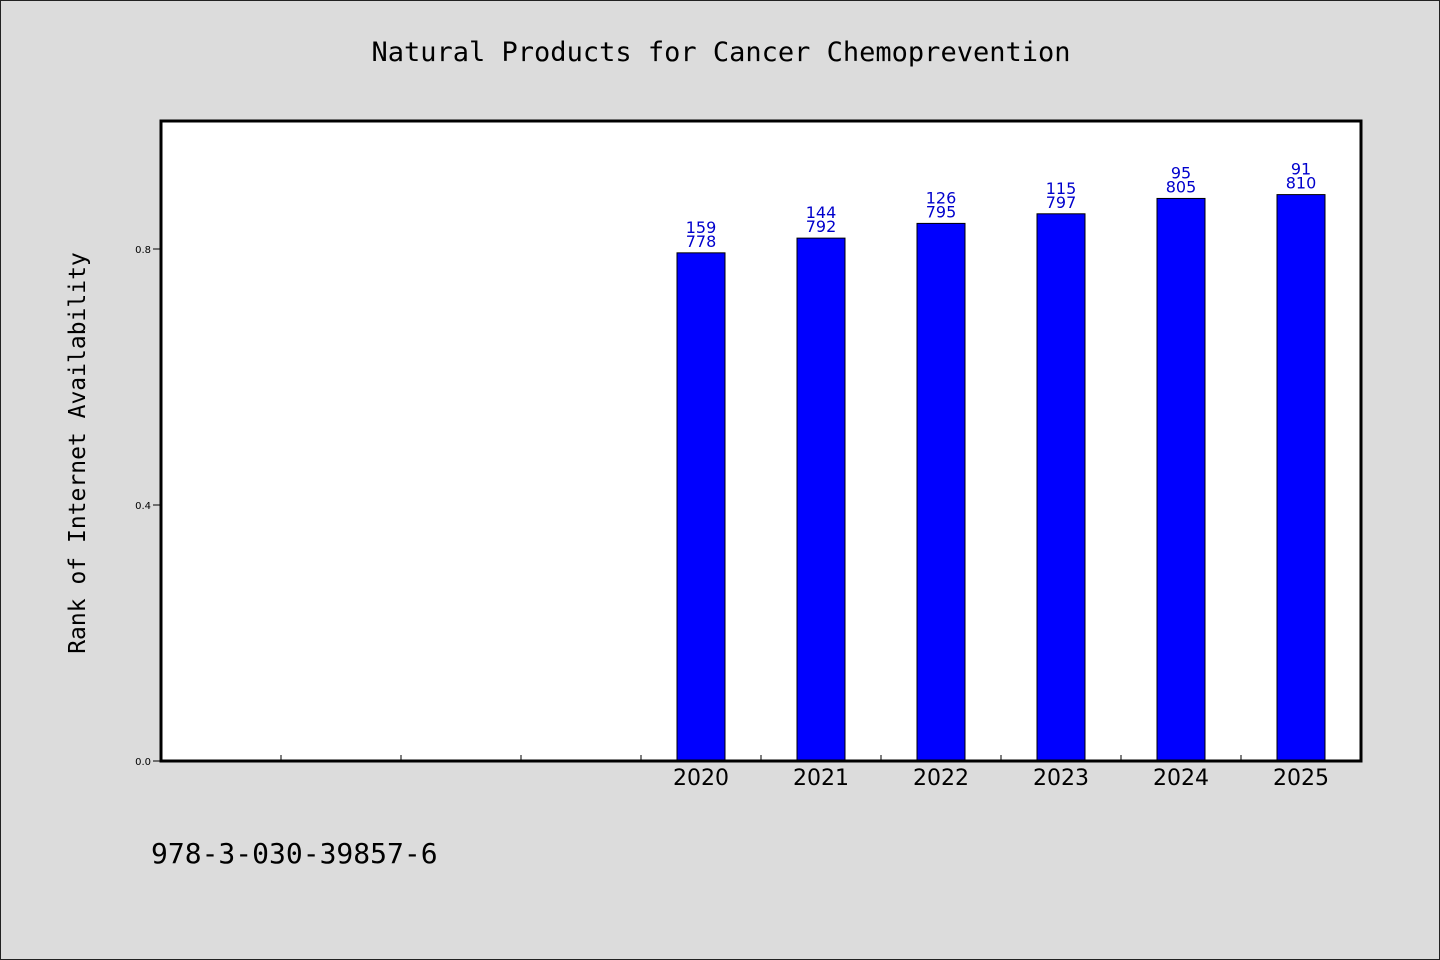 The width and height of the screenshot is (1440, 960). Describe the element at coordinates (701, 227) in the screenshot. I see `bar-label-top: 159` at that location.